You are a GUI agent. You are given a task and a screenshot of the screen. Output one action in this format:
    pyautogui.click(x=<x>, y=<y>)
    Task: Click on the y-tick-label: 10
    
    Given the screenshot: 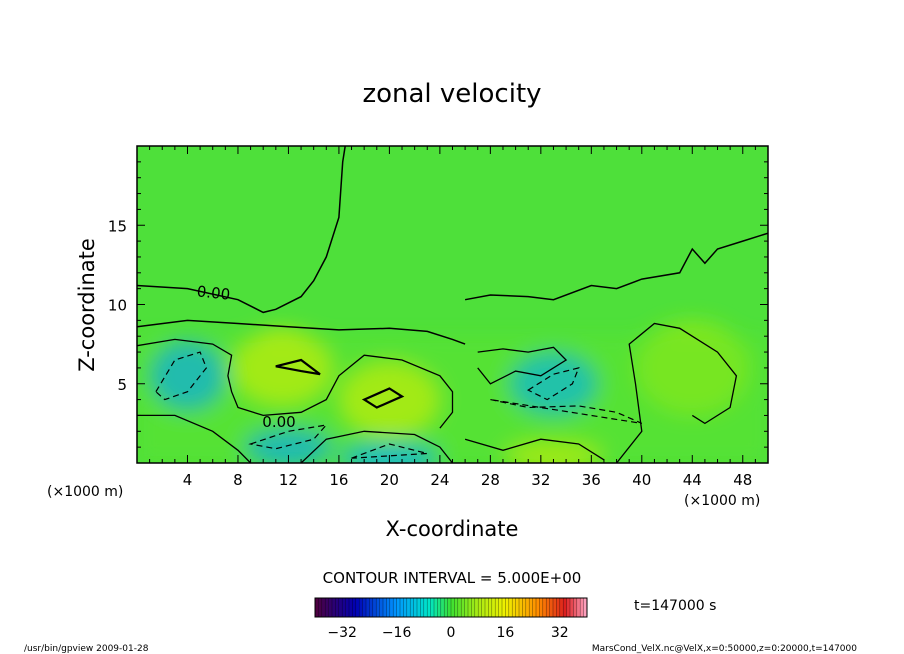 What is the action you would take?
    pyautogui.click(x=117, y=306)
    